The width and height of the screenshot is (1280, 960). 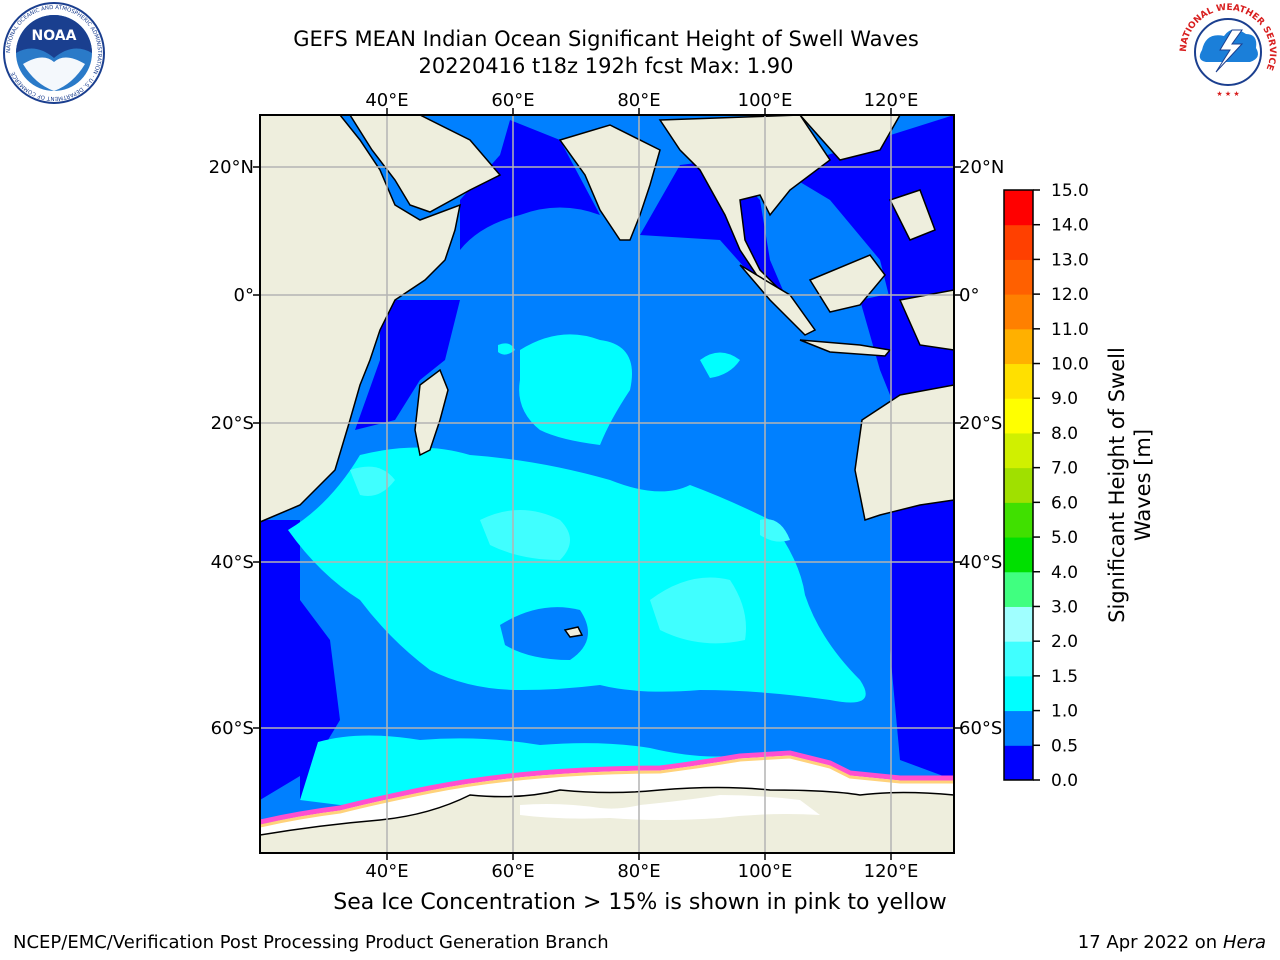 What do you see at coordinates (54, 36) in the screenshot?
I see `noaa-logo-text: NOAA` at bounding box center [54, 36].